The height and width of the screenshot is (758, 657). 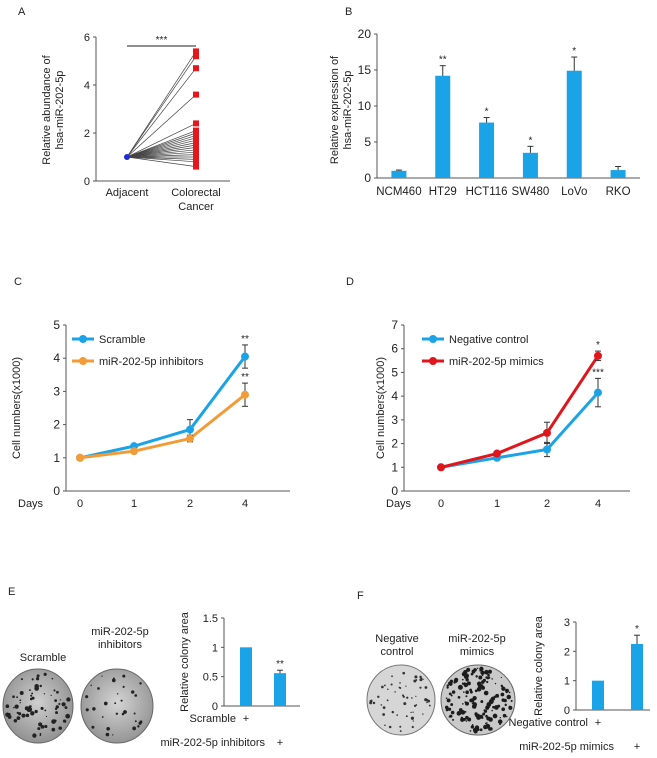 I want to click on d-legend-label: miR-202-5p mimics, so click(x=496, y=362).